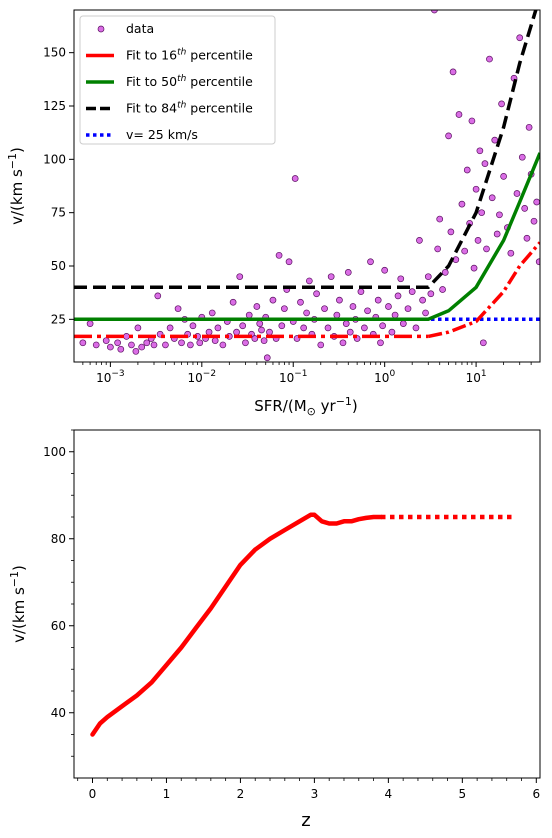  I want to click on bottom-y-tick-label: 60, so click(58, 626).